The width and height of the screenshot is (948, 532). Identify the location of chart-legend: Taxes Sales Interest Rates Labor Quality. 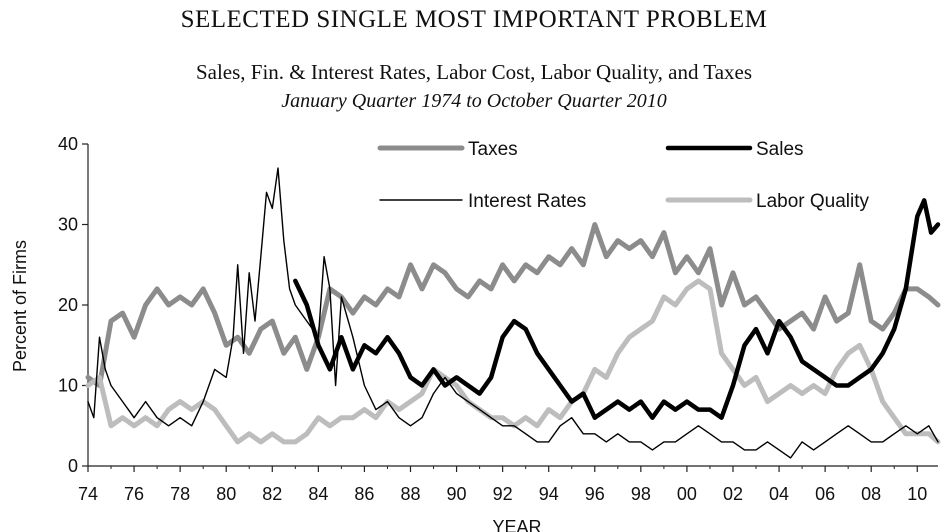
(623, 175).